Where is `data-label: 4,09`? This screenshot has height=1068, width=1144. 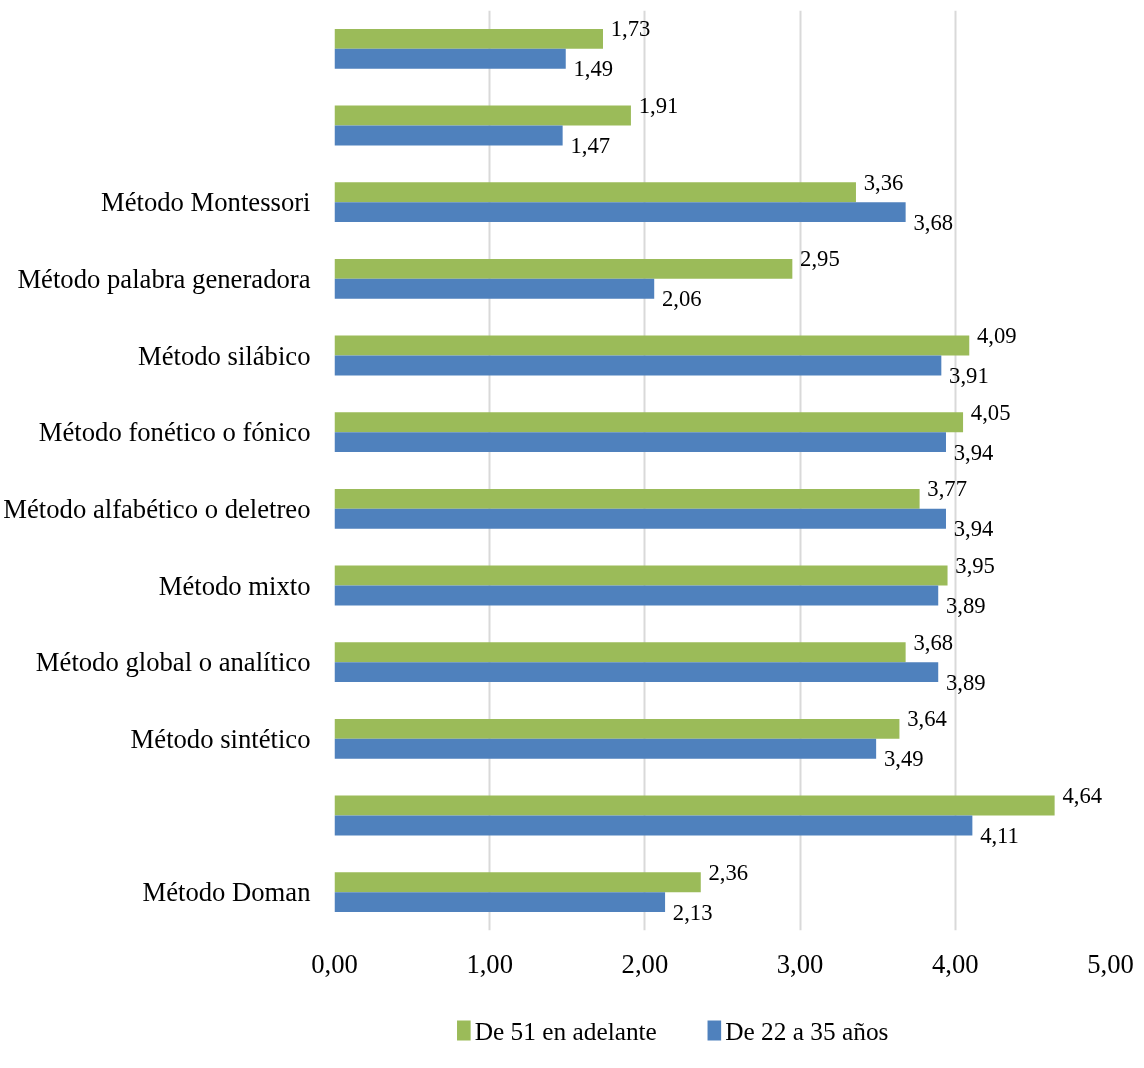 data-label: 4,09 is located at coordinates (997, 336).